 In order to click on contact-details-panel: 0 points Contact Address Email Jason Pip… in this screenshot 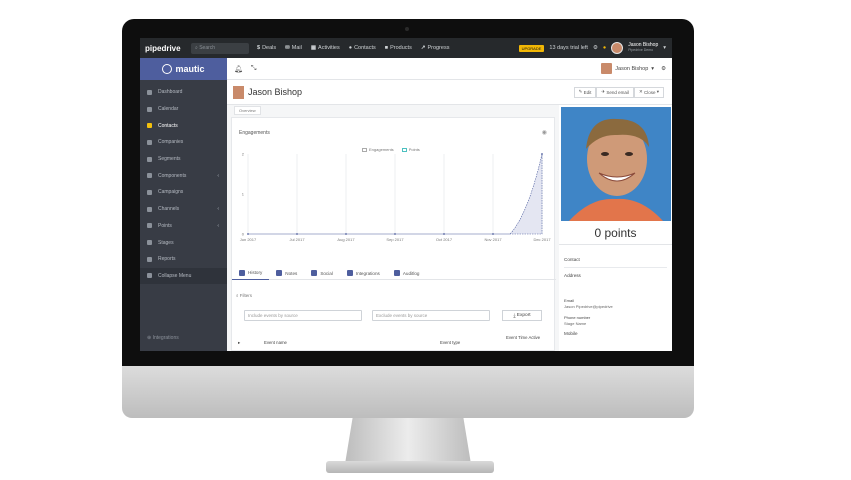, I will do `click(615, 228)`.